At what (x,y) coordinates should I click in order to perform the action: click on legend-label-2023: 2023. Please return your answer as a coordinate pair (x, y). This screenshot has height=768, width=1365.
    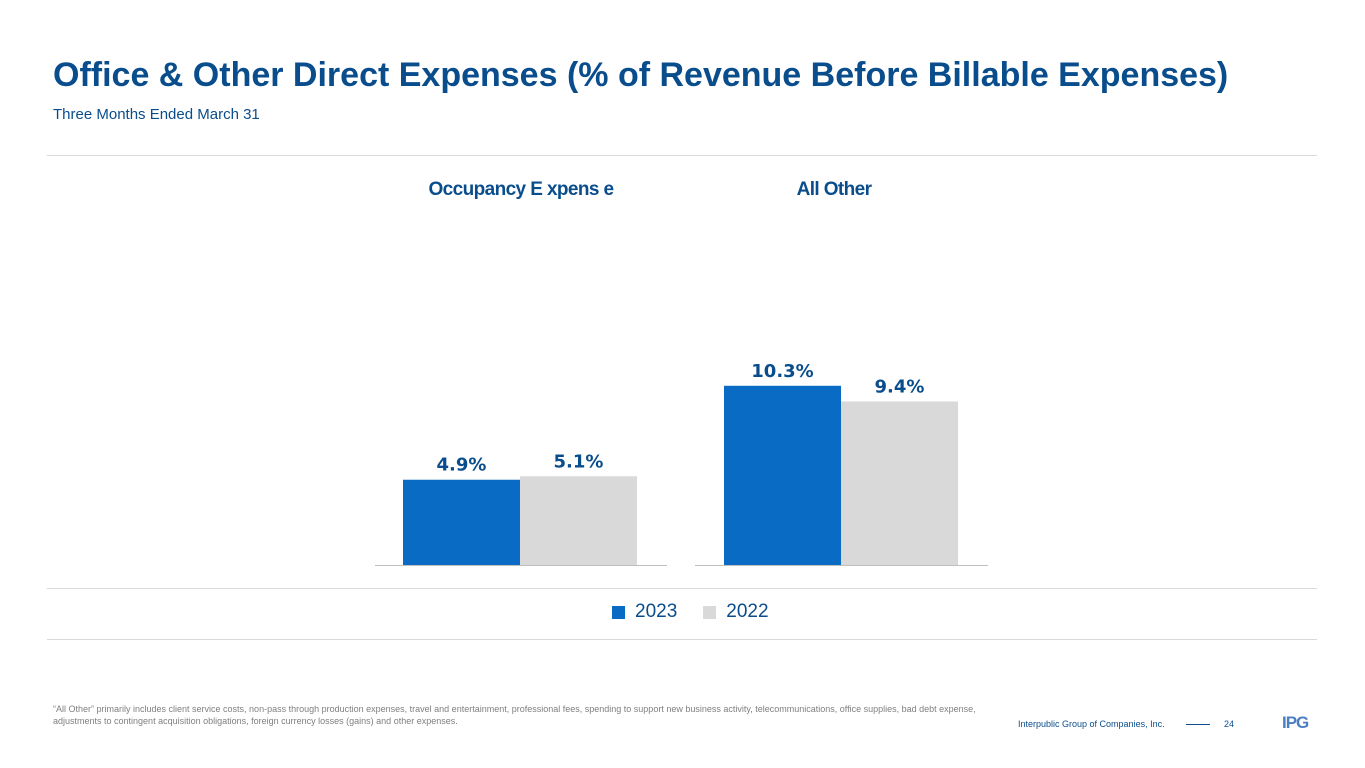
    Looking at the image, I should click on (656, 611).